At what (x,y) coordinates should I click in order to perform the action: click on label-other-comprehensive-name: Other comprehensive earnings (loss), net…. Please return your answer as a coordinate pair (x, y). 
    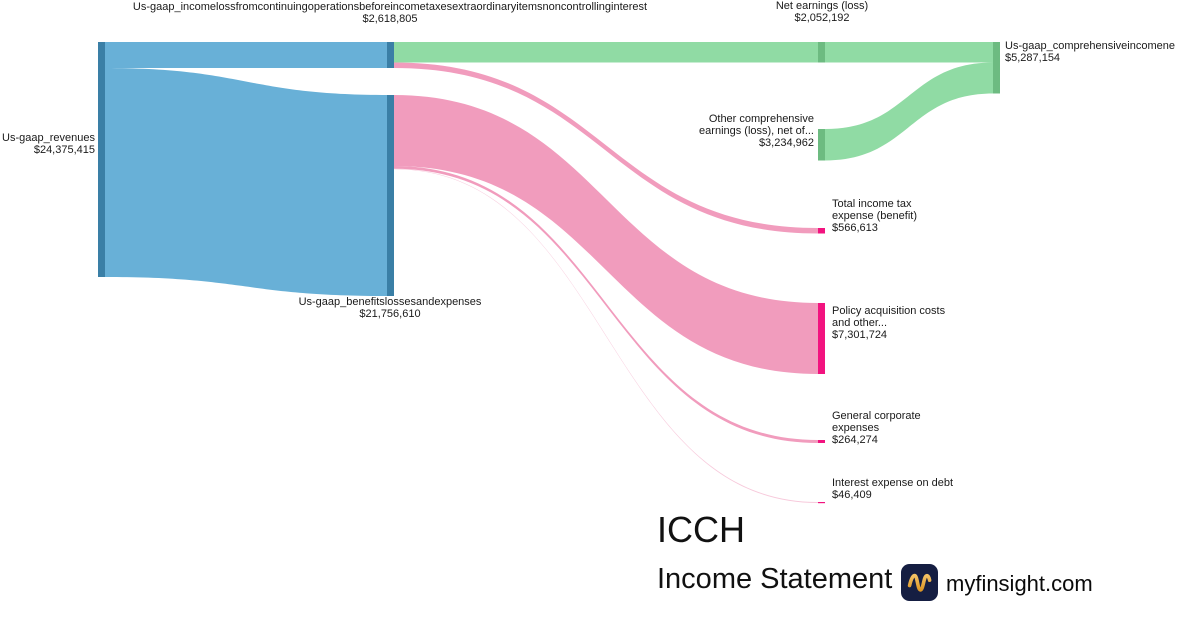
    Looking at the image, I should click on (756, 125).